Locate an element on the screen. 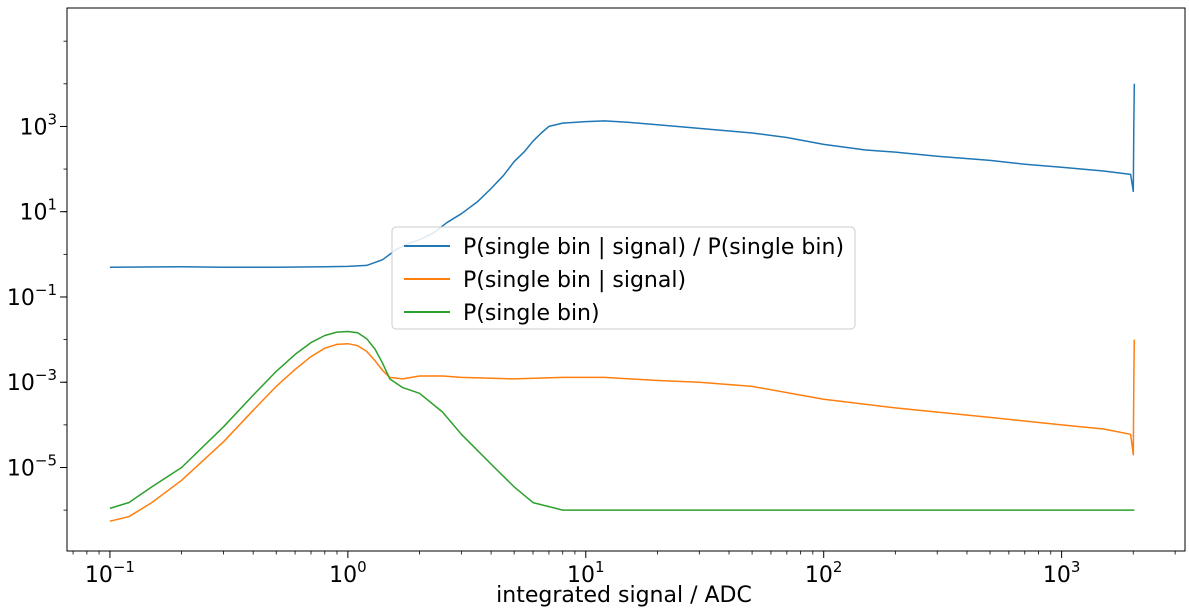 This screenshot has height=614, width=1189. y-tick-label: 10³ is located at coordinates (38, 125).